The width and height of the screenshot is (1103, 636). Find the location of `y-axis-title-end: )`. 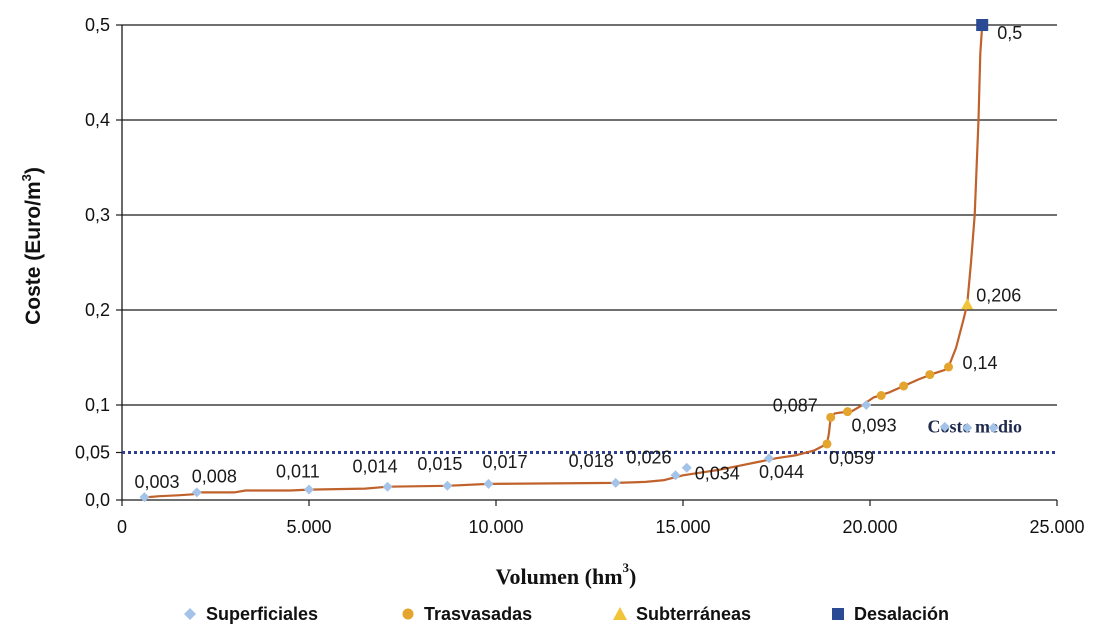

y-axis-title-end: ) is located at coordinates (33, 170).